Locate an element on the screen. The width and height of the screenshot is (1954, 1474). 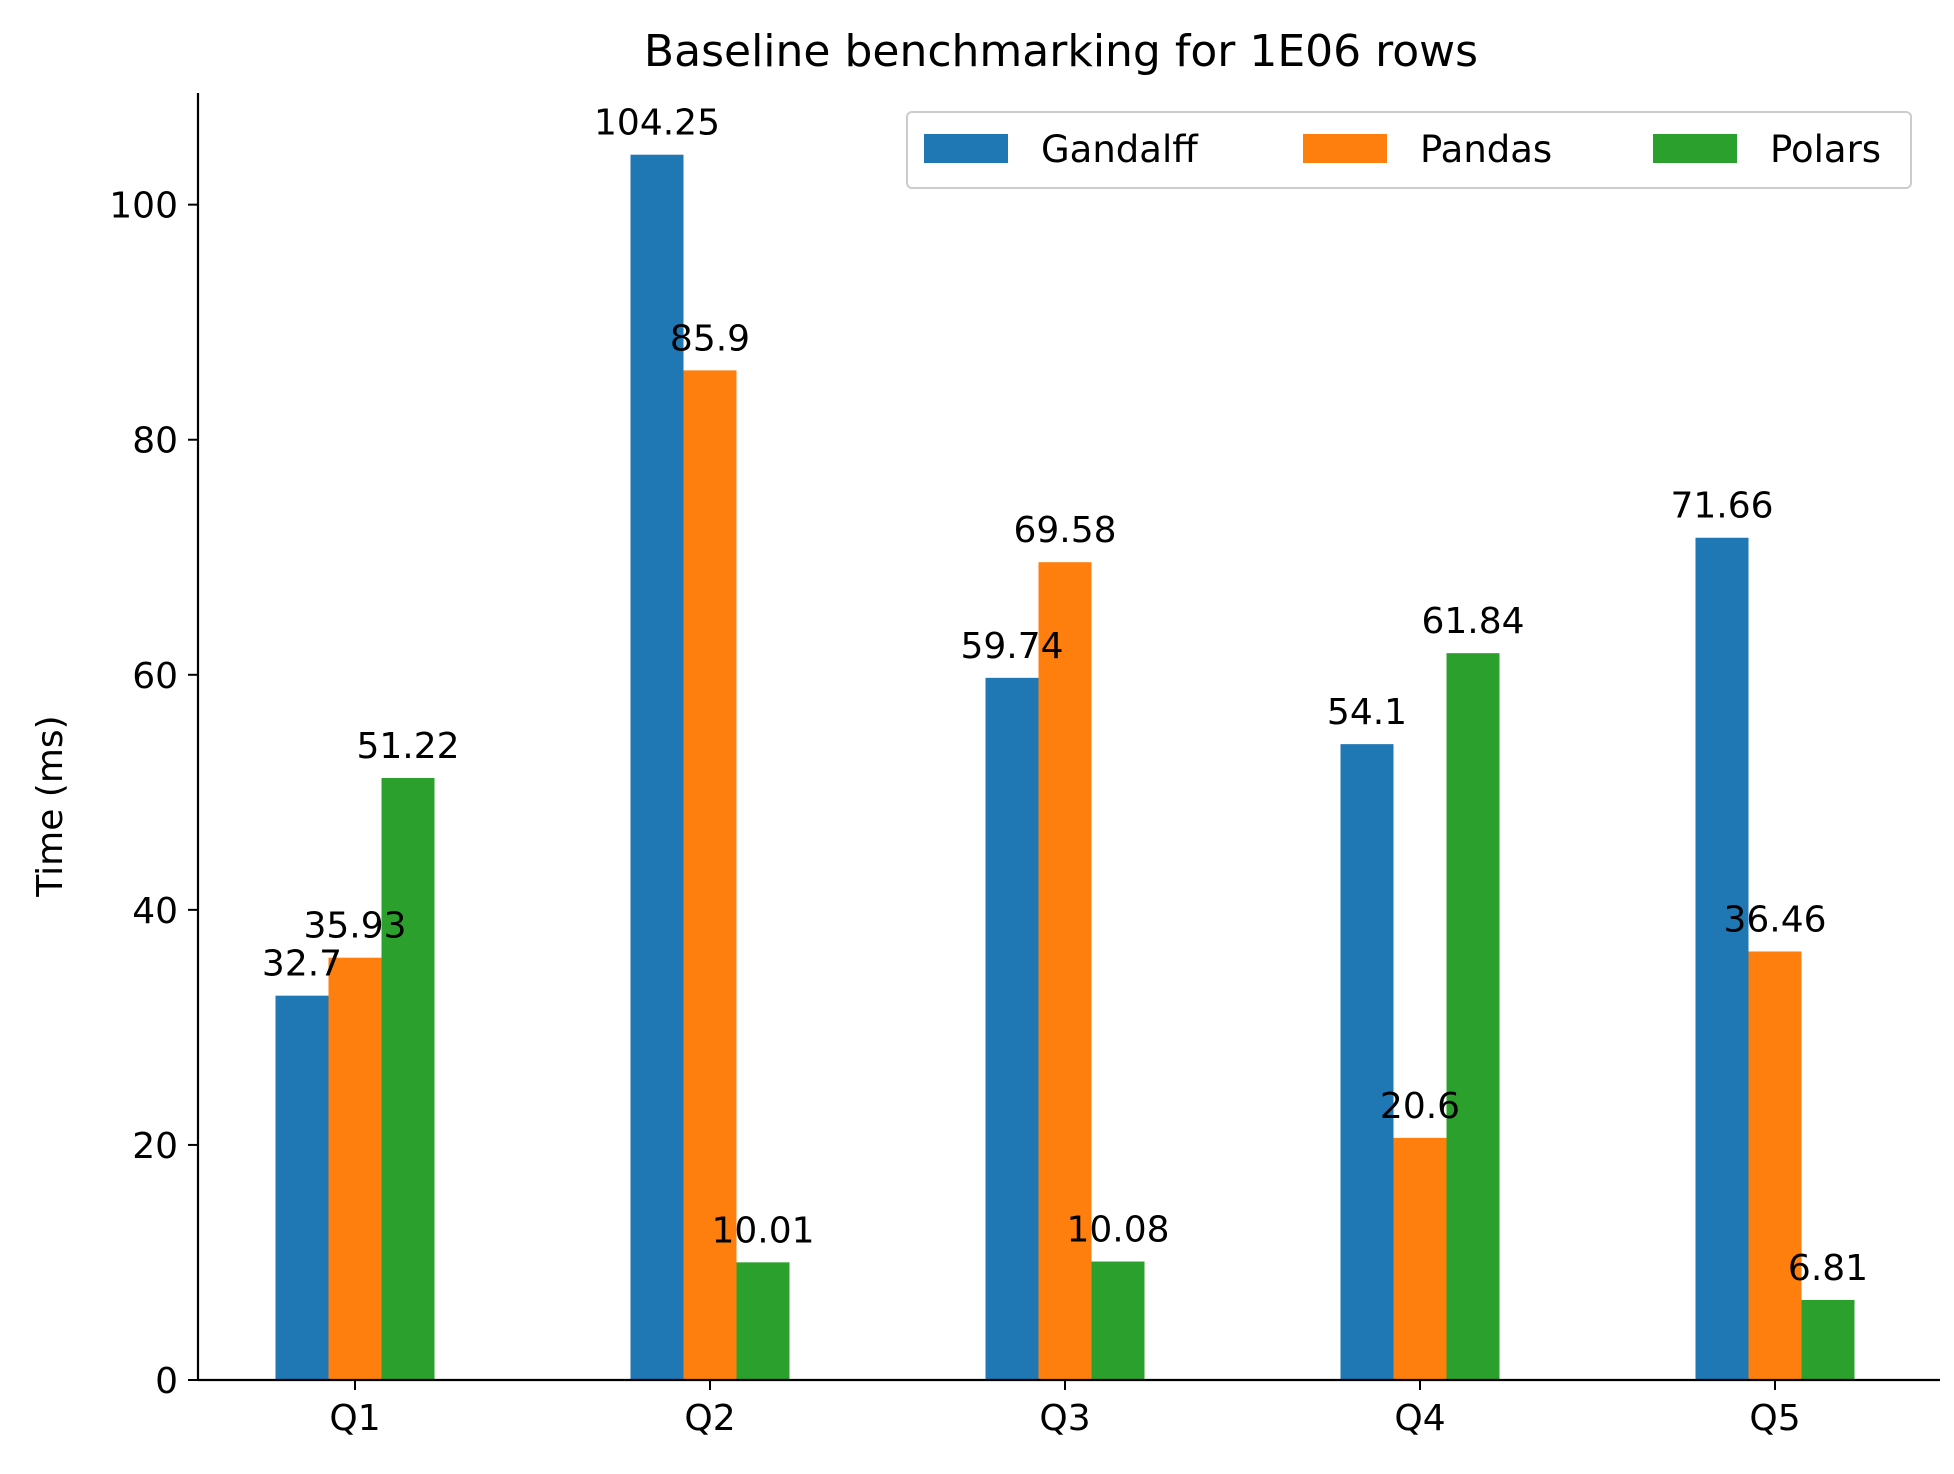
y-tick-label: 40 is located at coordinates (155, 911).